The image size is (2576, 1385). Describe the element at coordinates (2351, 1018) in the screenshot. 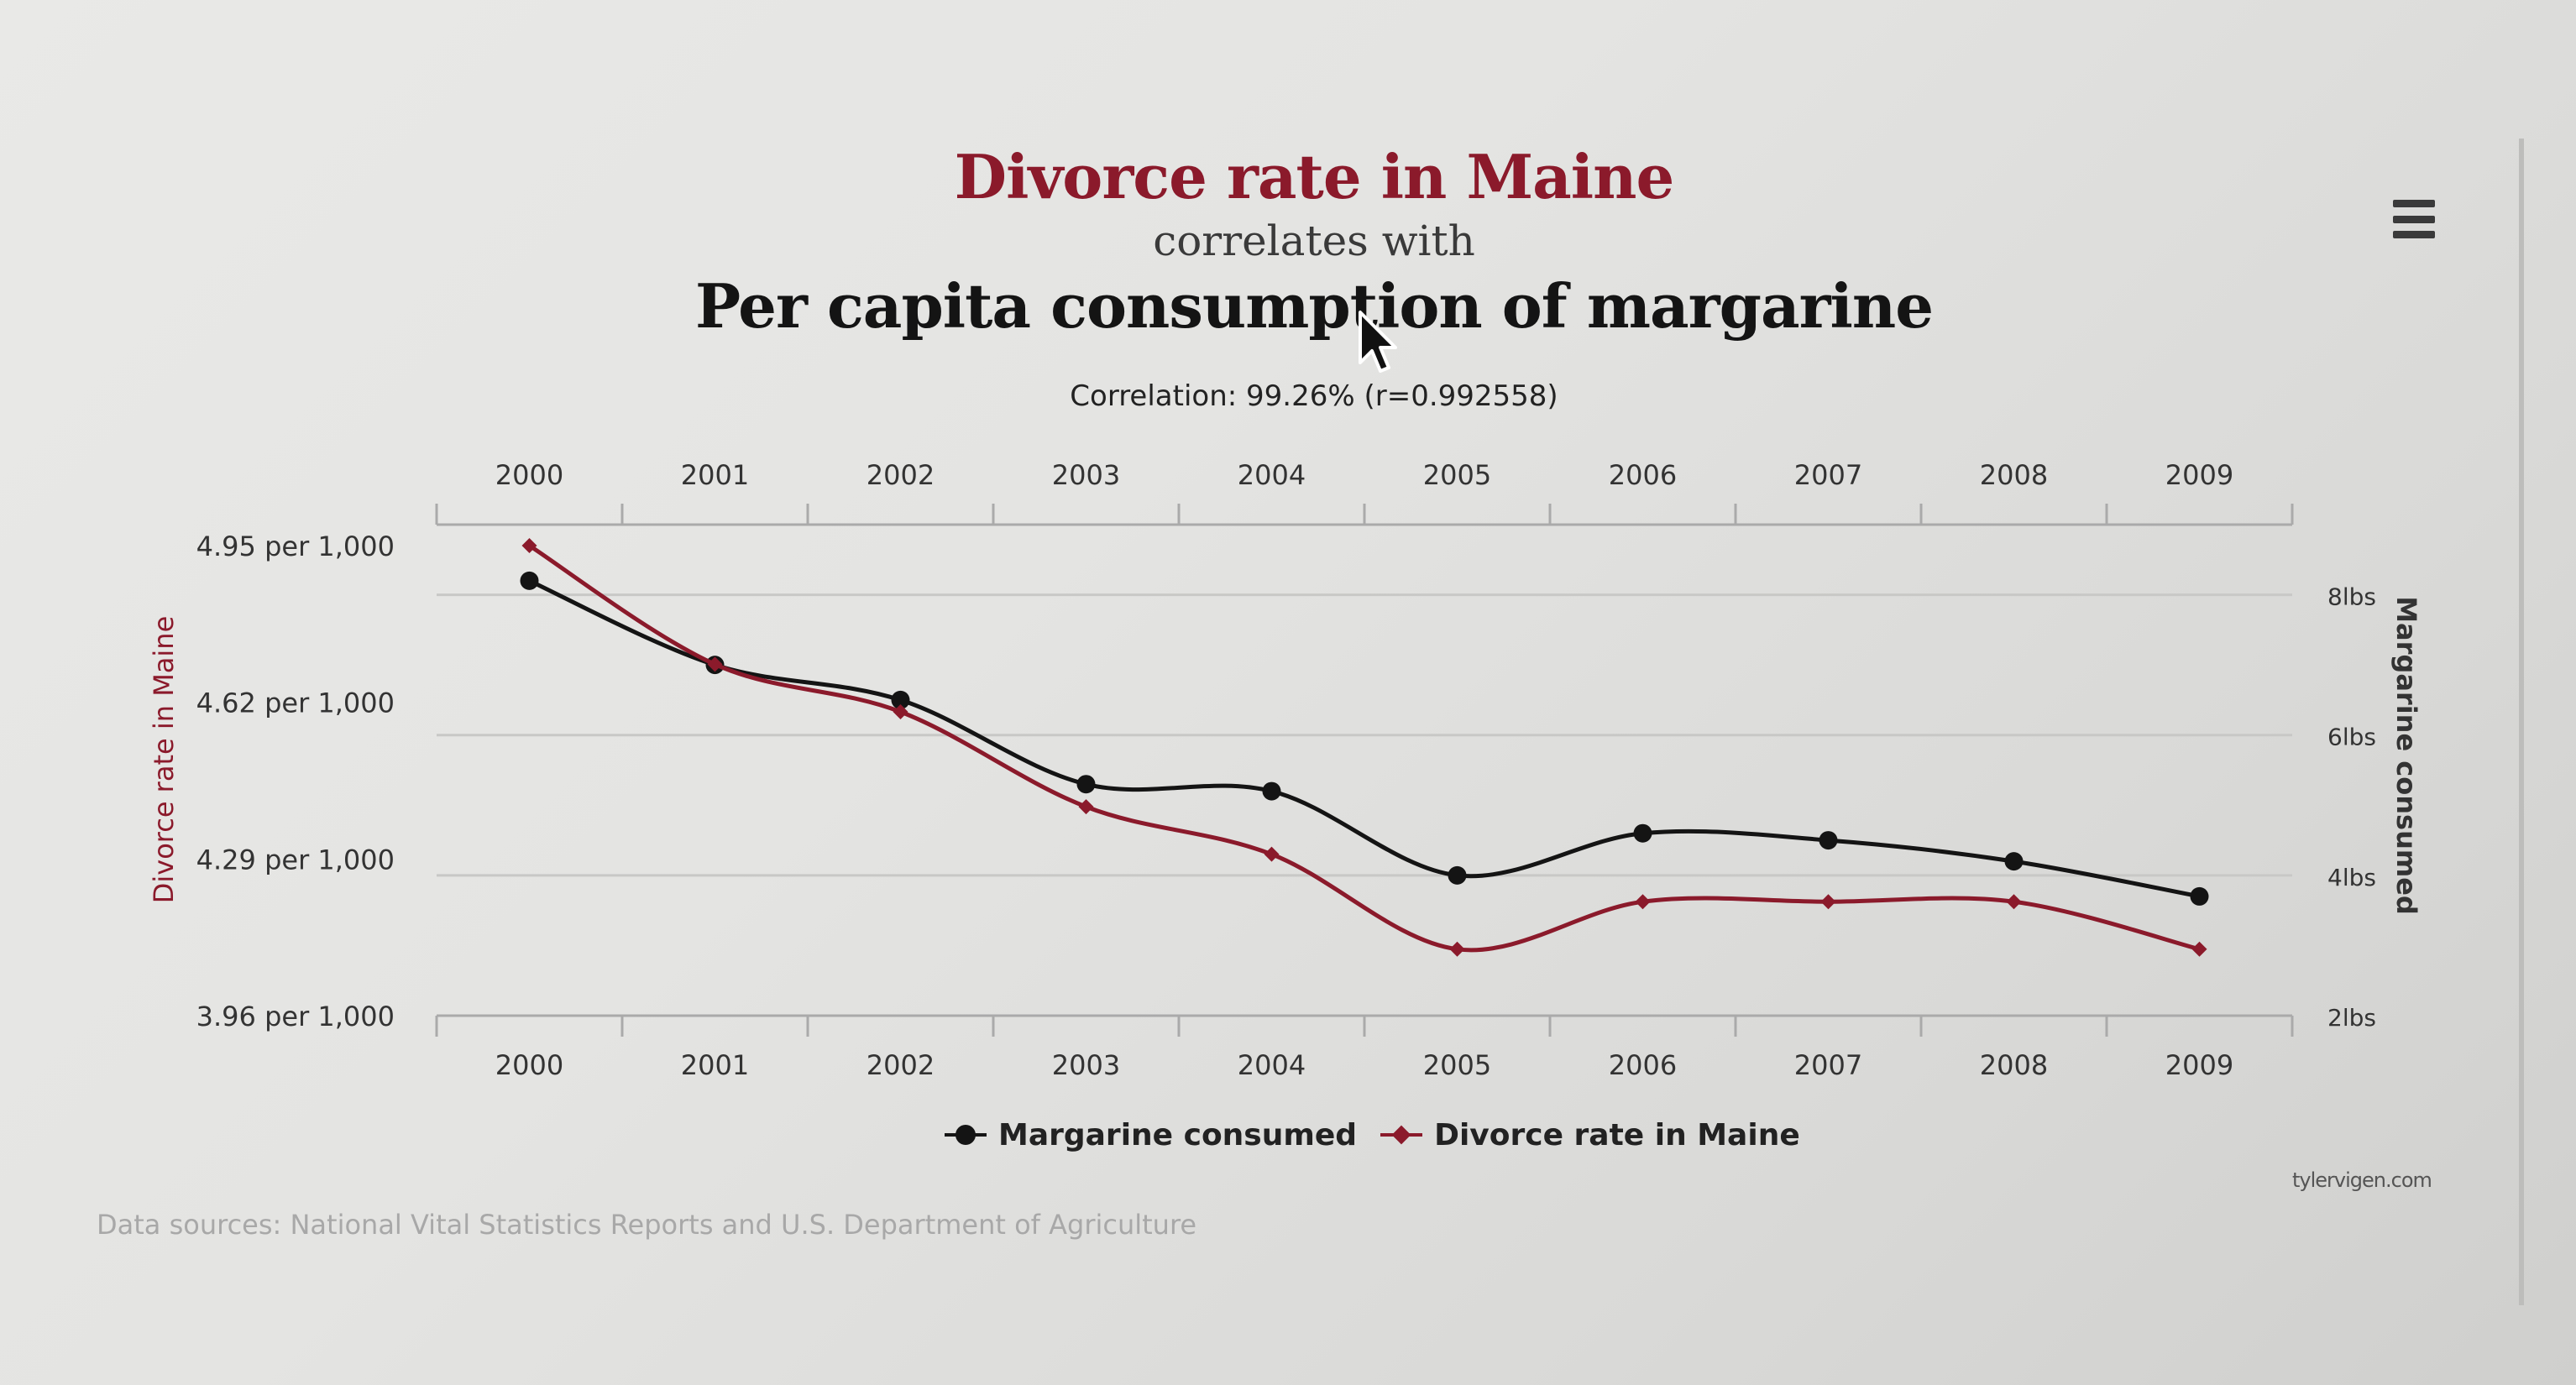

I see `right-tick-label: 2lbs` at that location.